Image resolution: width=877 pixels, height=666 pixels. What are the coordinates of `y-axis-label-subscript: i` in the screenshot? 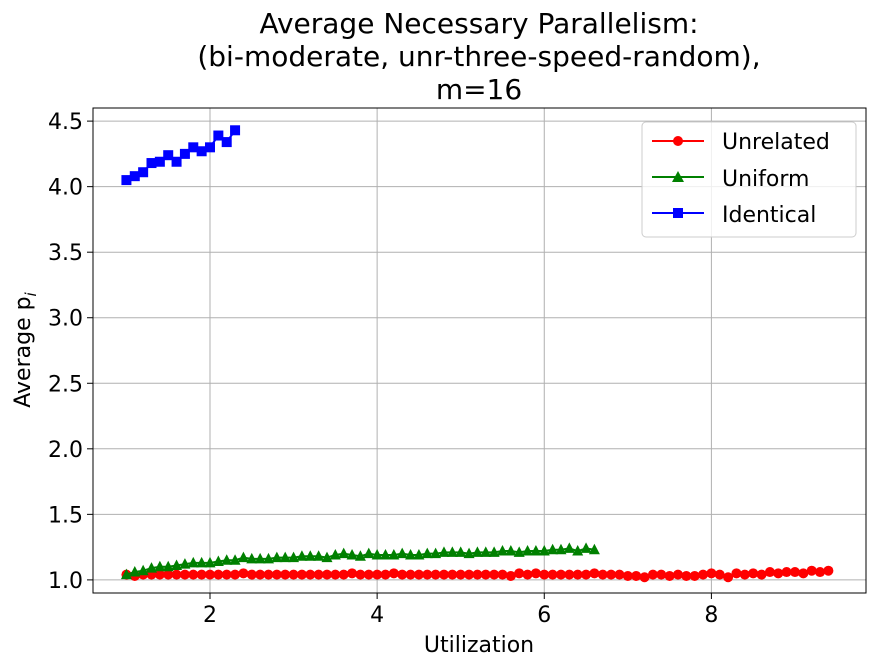 It's located at (31, 293).